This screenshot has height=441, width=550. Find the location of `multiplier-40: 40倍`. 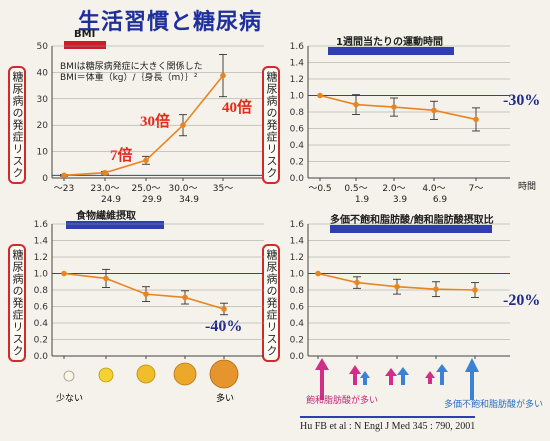

multiplier-40: 40倍 is located at coordinates (237, 108).